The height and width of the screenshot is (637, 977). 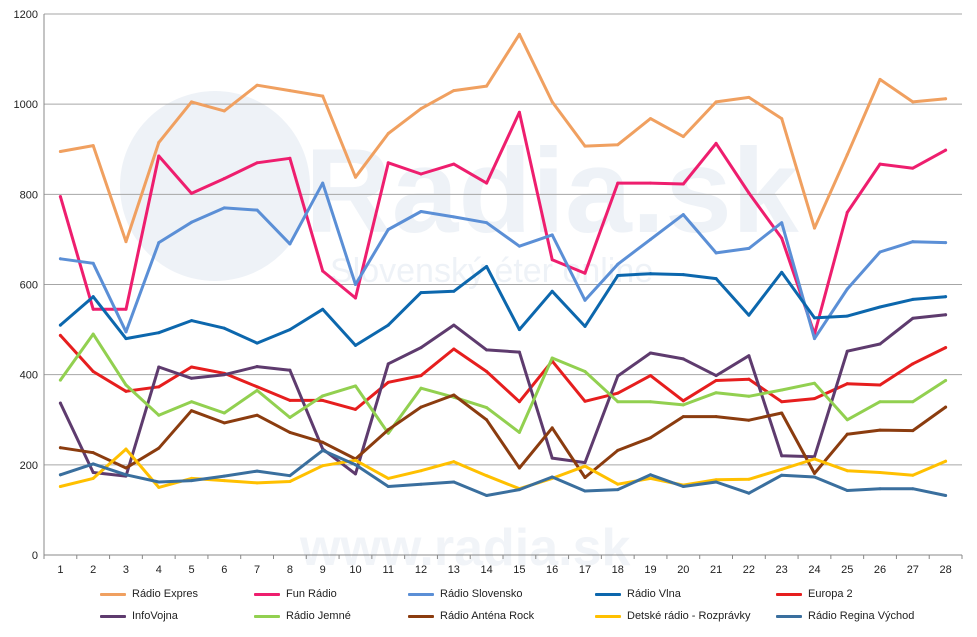 I want to click on legend-item: Rádio Expres, so click(x=177, y=594).